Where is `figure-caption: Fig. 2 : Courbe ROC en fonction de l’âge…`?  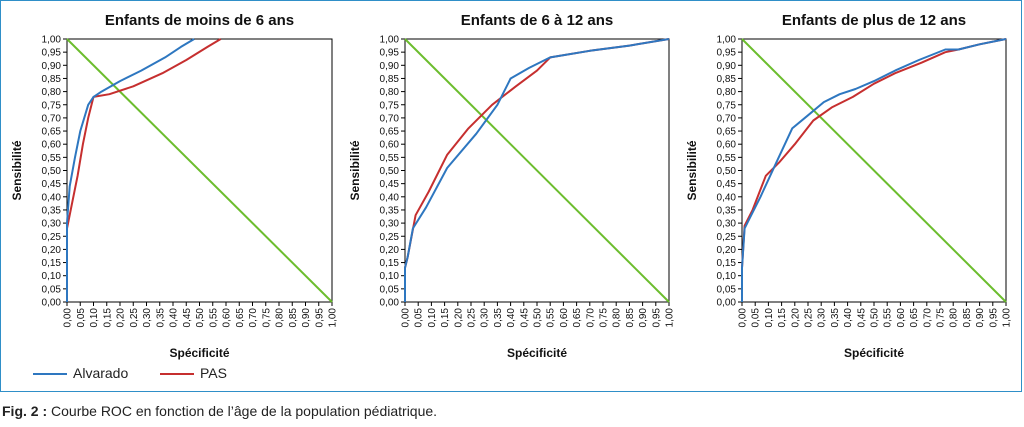 figure-caption: Fig. 2 : Courbe ROC en fonction de l’âge… is located at coordinates (219, 411).